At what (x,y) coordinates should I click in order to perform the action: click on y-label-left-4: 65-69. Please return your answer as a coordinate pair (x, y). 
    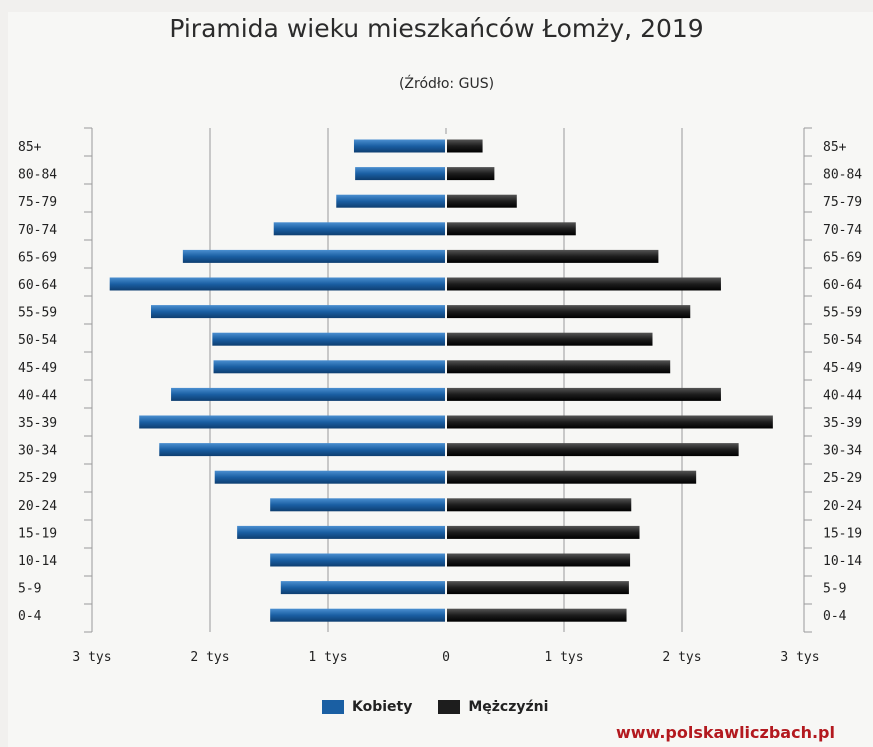
    Looking at the image, I should click on (37, 257).